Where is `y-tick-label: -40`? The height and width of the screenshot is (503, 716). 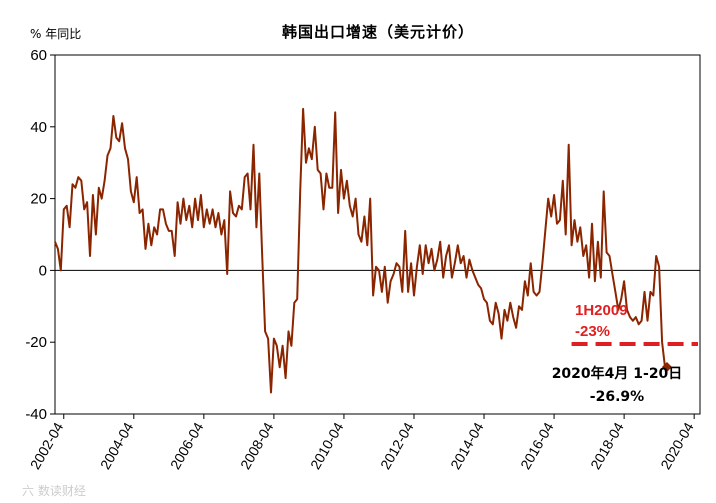 y-tick-label: -40 is located at coordinates (36, 414).